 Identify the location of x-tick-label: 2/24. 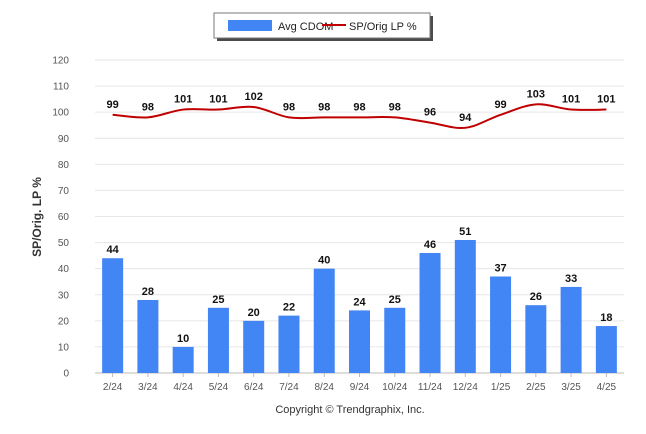
(113, 387).